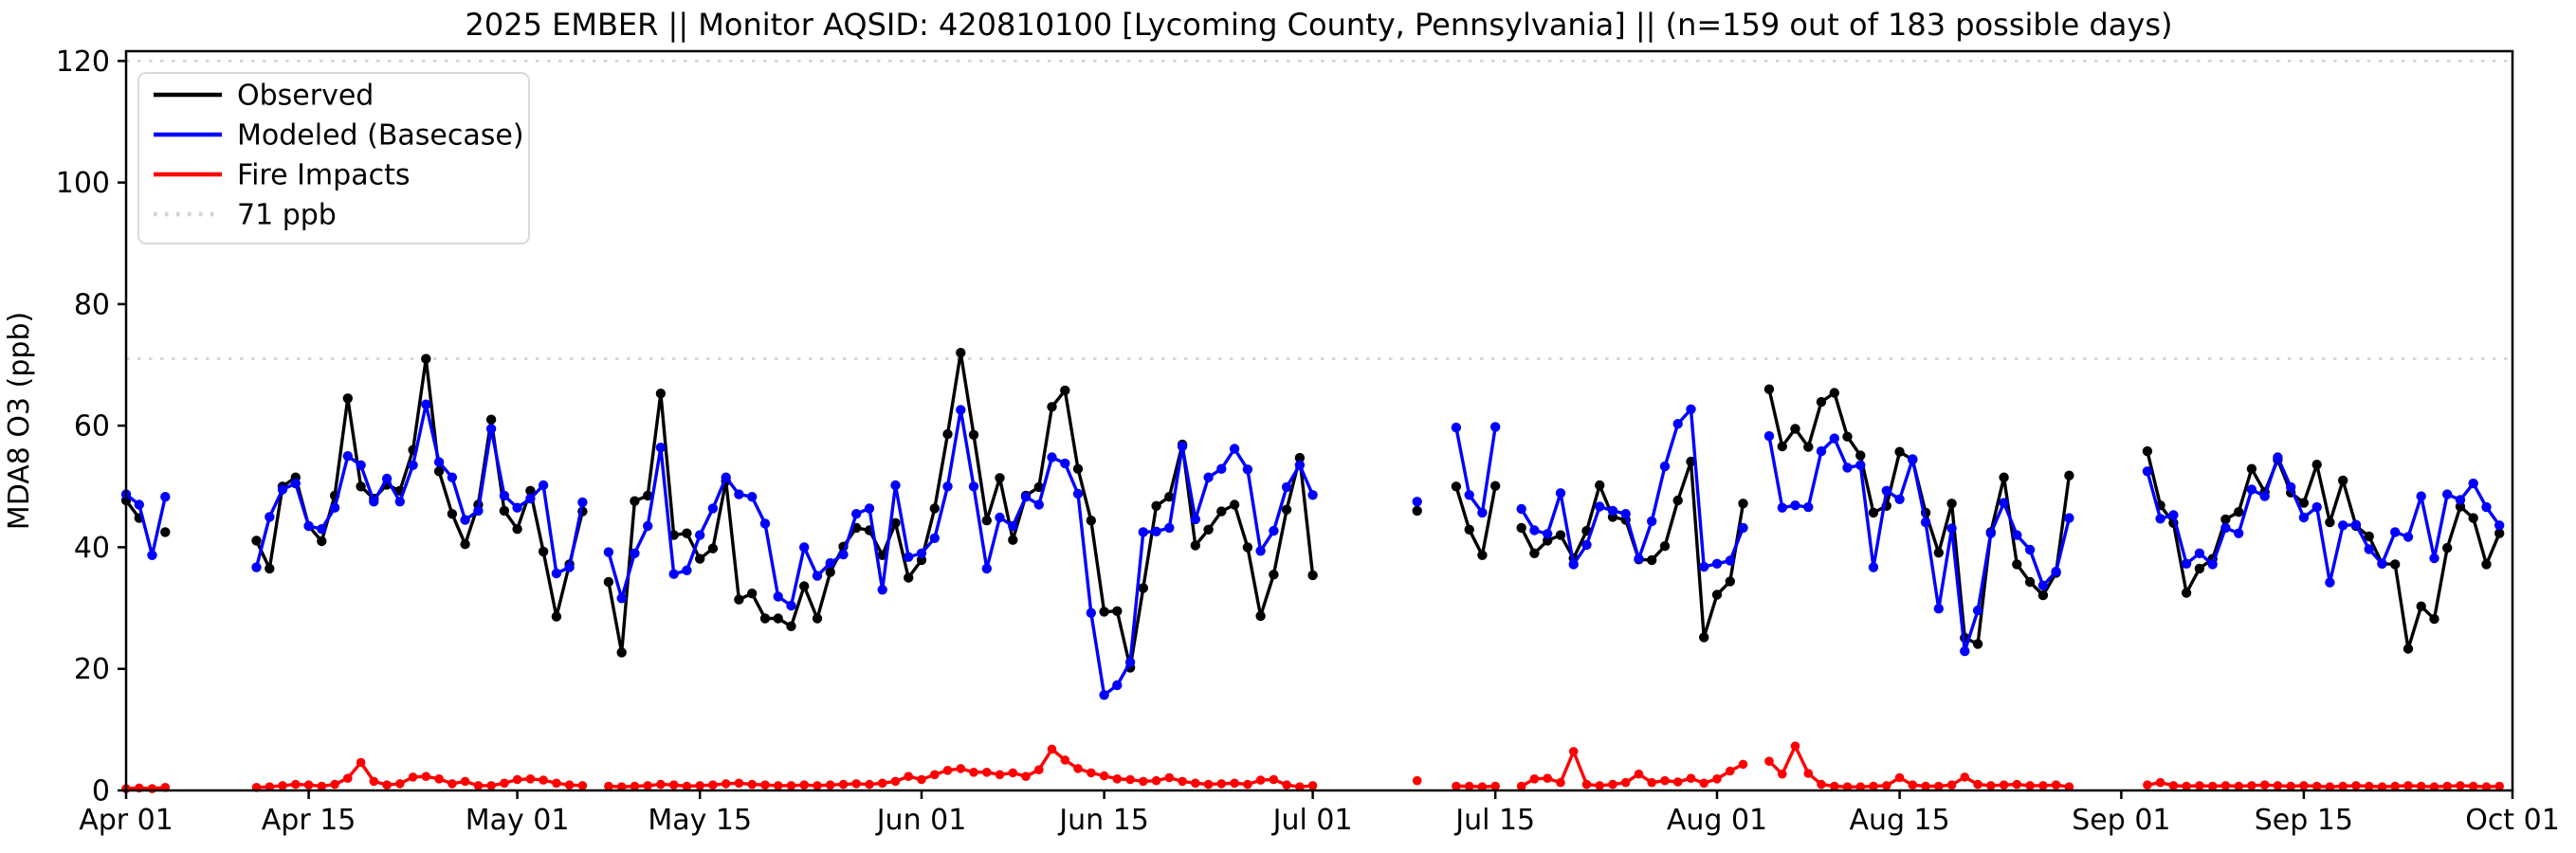  Describe the element at coordinates (2304, 820) in the screenshot. I see `x-tick-label: Sep 15` at that location.